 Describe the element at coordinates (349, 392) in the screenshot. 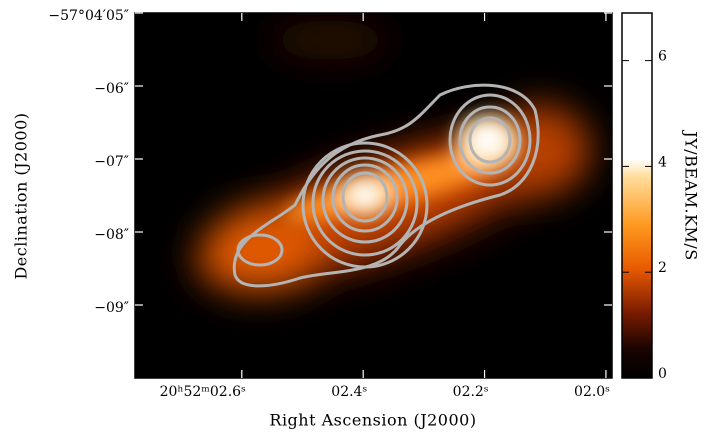

I see `x-tick-label: 02.4ˢ` at that location.